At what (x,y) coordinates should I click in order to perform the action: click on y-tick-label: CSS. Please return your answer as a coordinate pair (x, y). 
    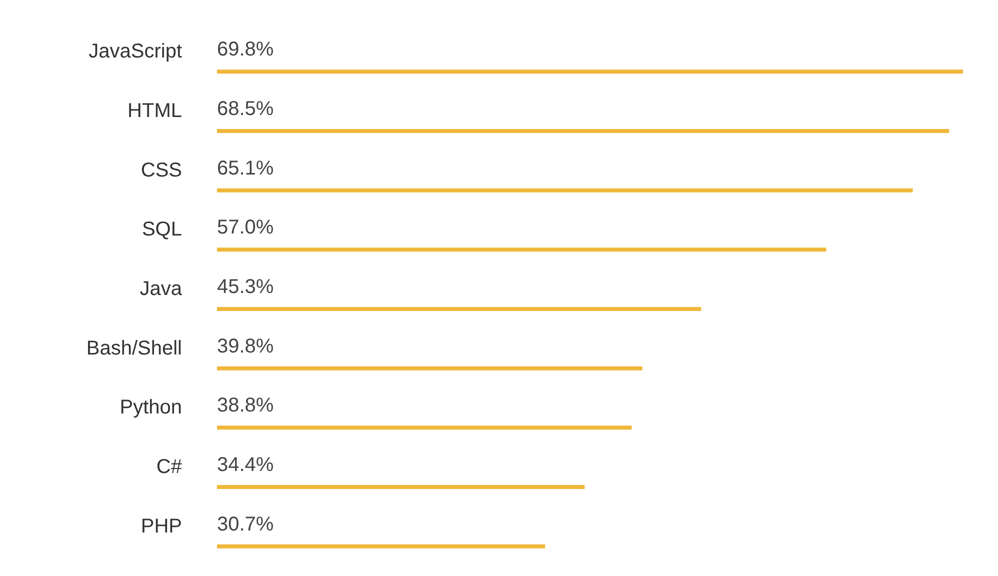
    Looking at the image, I should click on (161, 170).